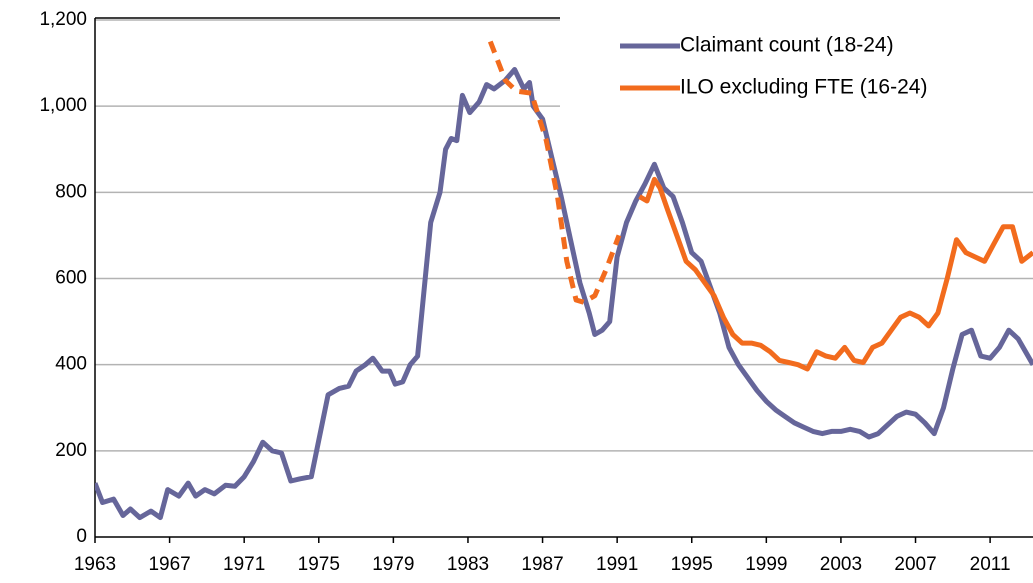  What do you see at coordinates (617, 564) in the screenshot?
I see `x-tick-label: 1991` at bounding box center [617, 564].